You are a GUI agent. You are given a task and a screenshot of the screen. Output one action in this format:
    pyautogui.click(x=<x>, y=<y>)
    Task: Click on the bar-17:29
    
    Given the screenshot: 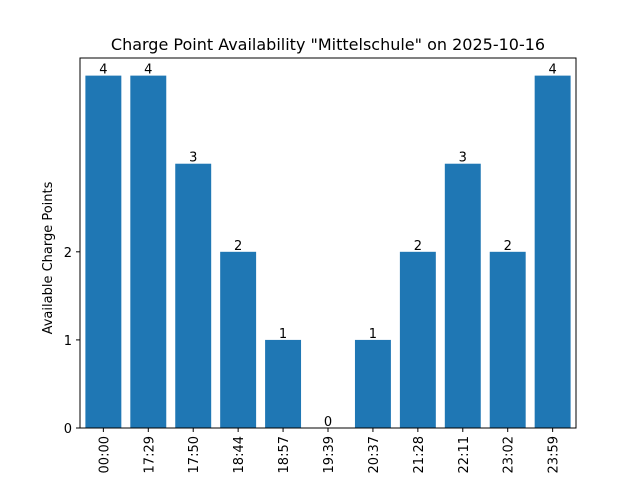 What is the action you would take?
    pyautogui.click(x=148, y=251)
    